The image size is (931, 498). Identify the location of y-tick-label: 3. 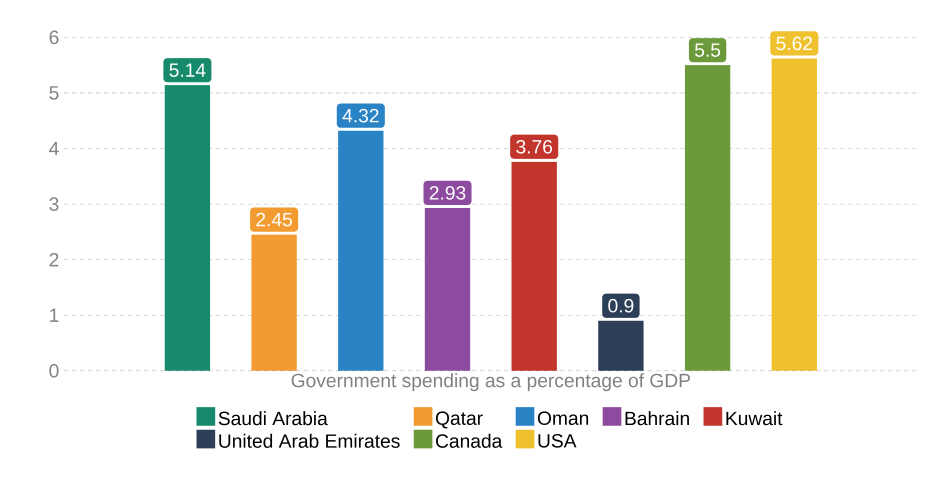
(53, 205).